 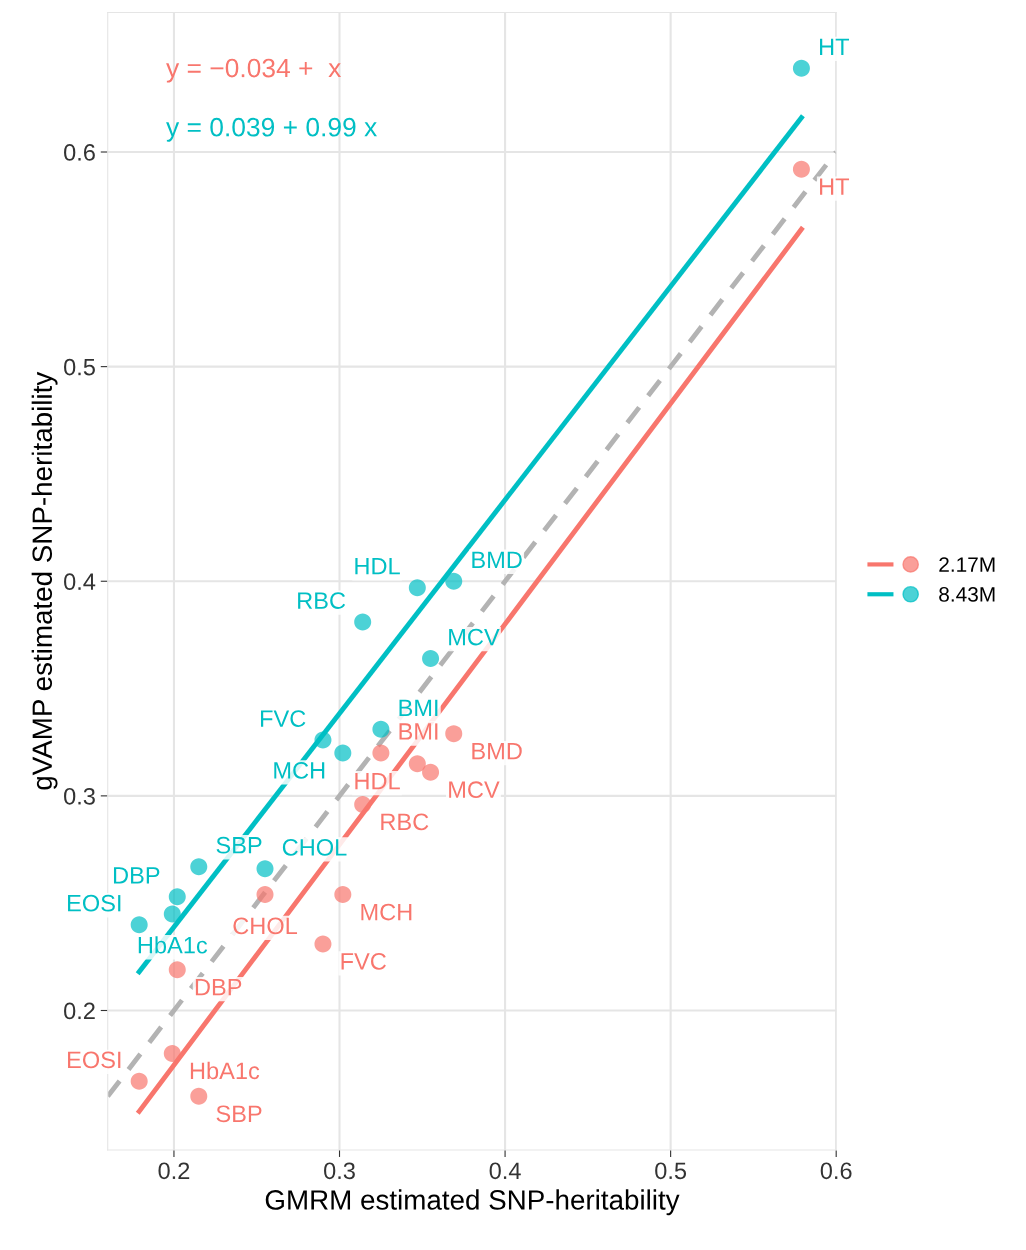 I want to click on x-tick-label: 0.4, so click(x=505, y=1171).